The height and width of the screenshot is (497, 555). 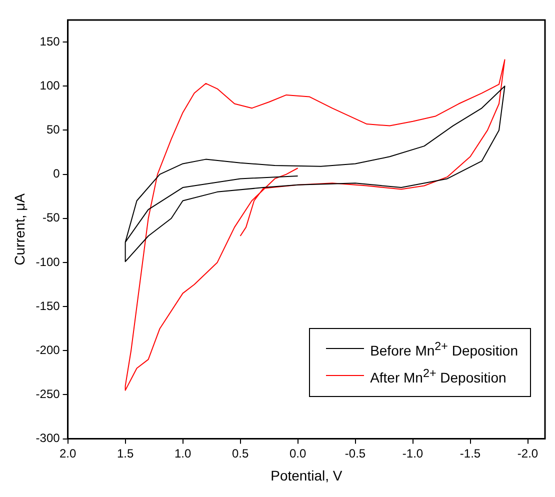 I want to click on y-tick-label: -150, so click(x=48, y=305).